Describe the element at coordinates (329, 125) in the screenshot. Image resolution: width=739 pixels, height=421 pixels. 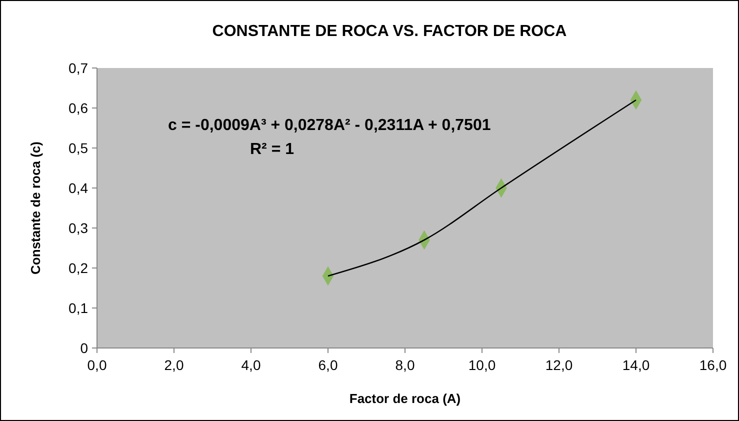
I see `annotation: c = -0,0009A³ + 0,0278A² - 0,2311A + 0,7501` at that location.